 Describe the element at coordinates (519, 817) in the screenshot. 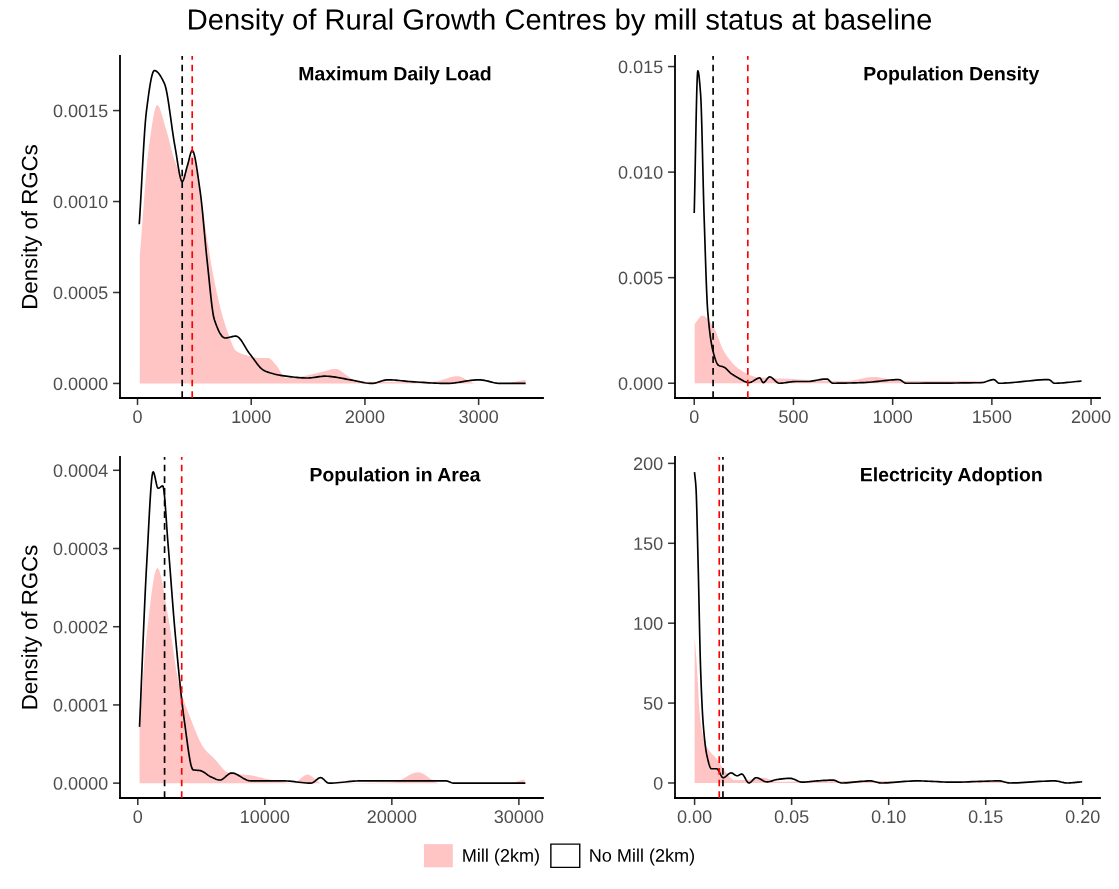

I see `x-tick-label: 30000` at that location.